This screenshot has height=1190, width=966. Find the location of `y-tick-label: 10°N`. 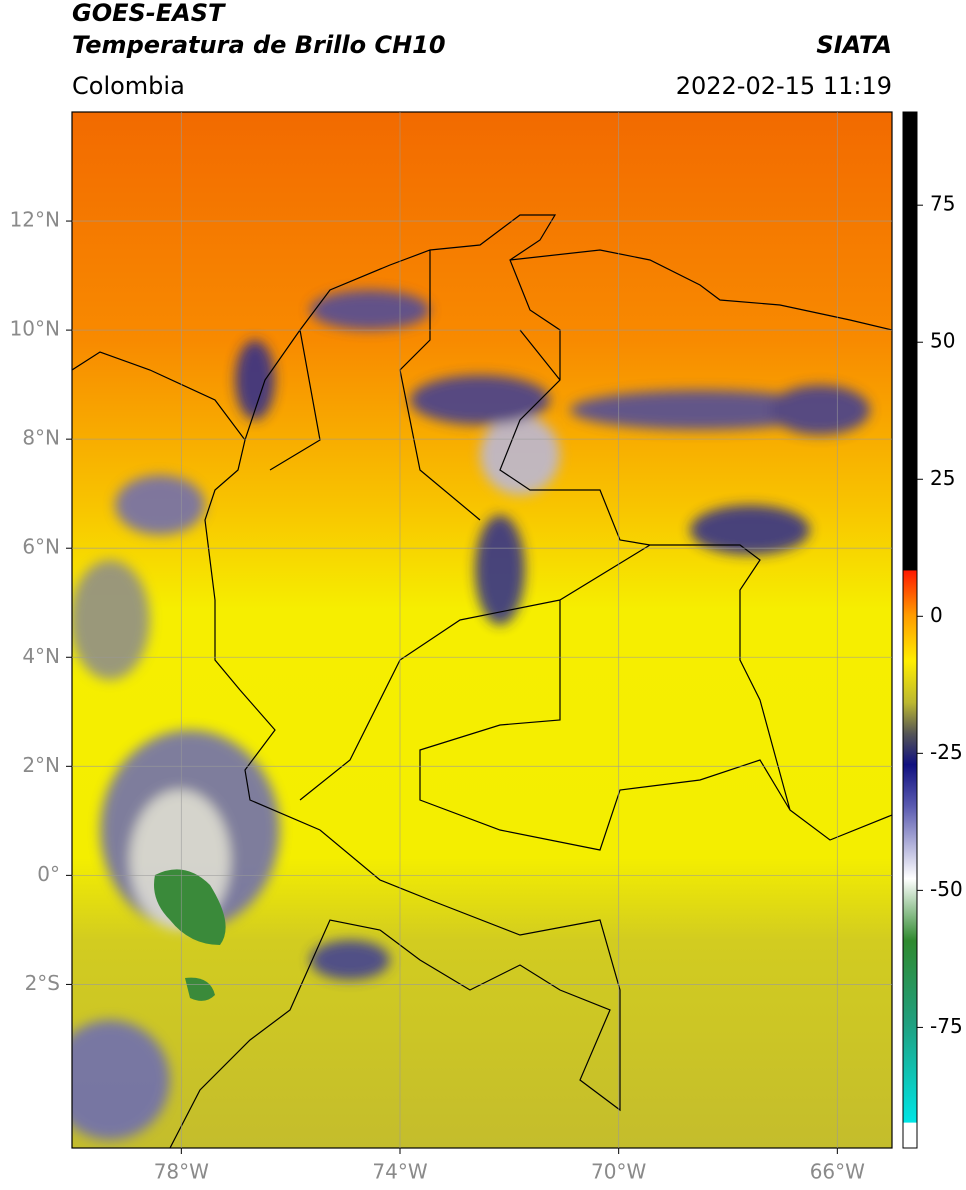

y-tick-label: 10°N is located at coordinates (35, 329).